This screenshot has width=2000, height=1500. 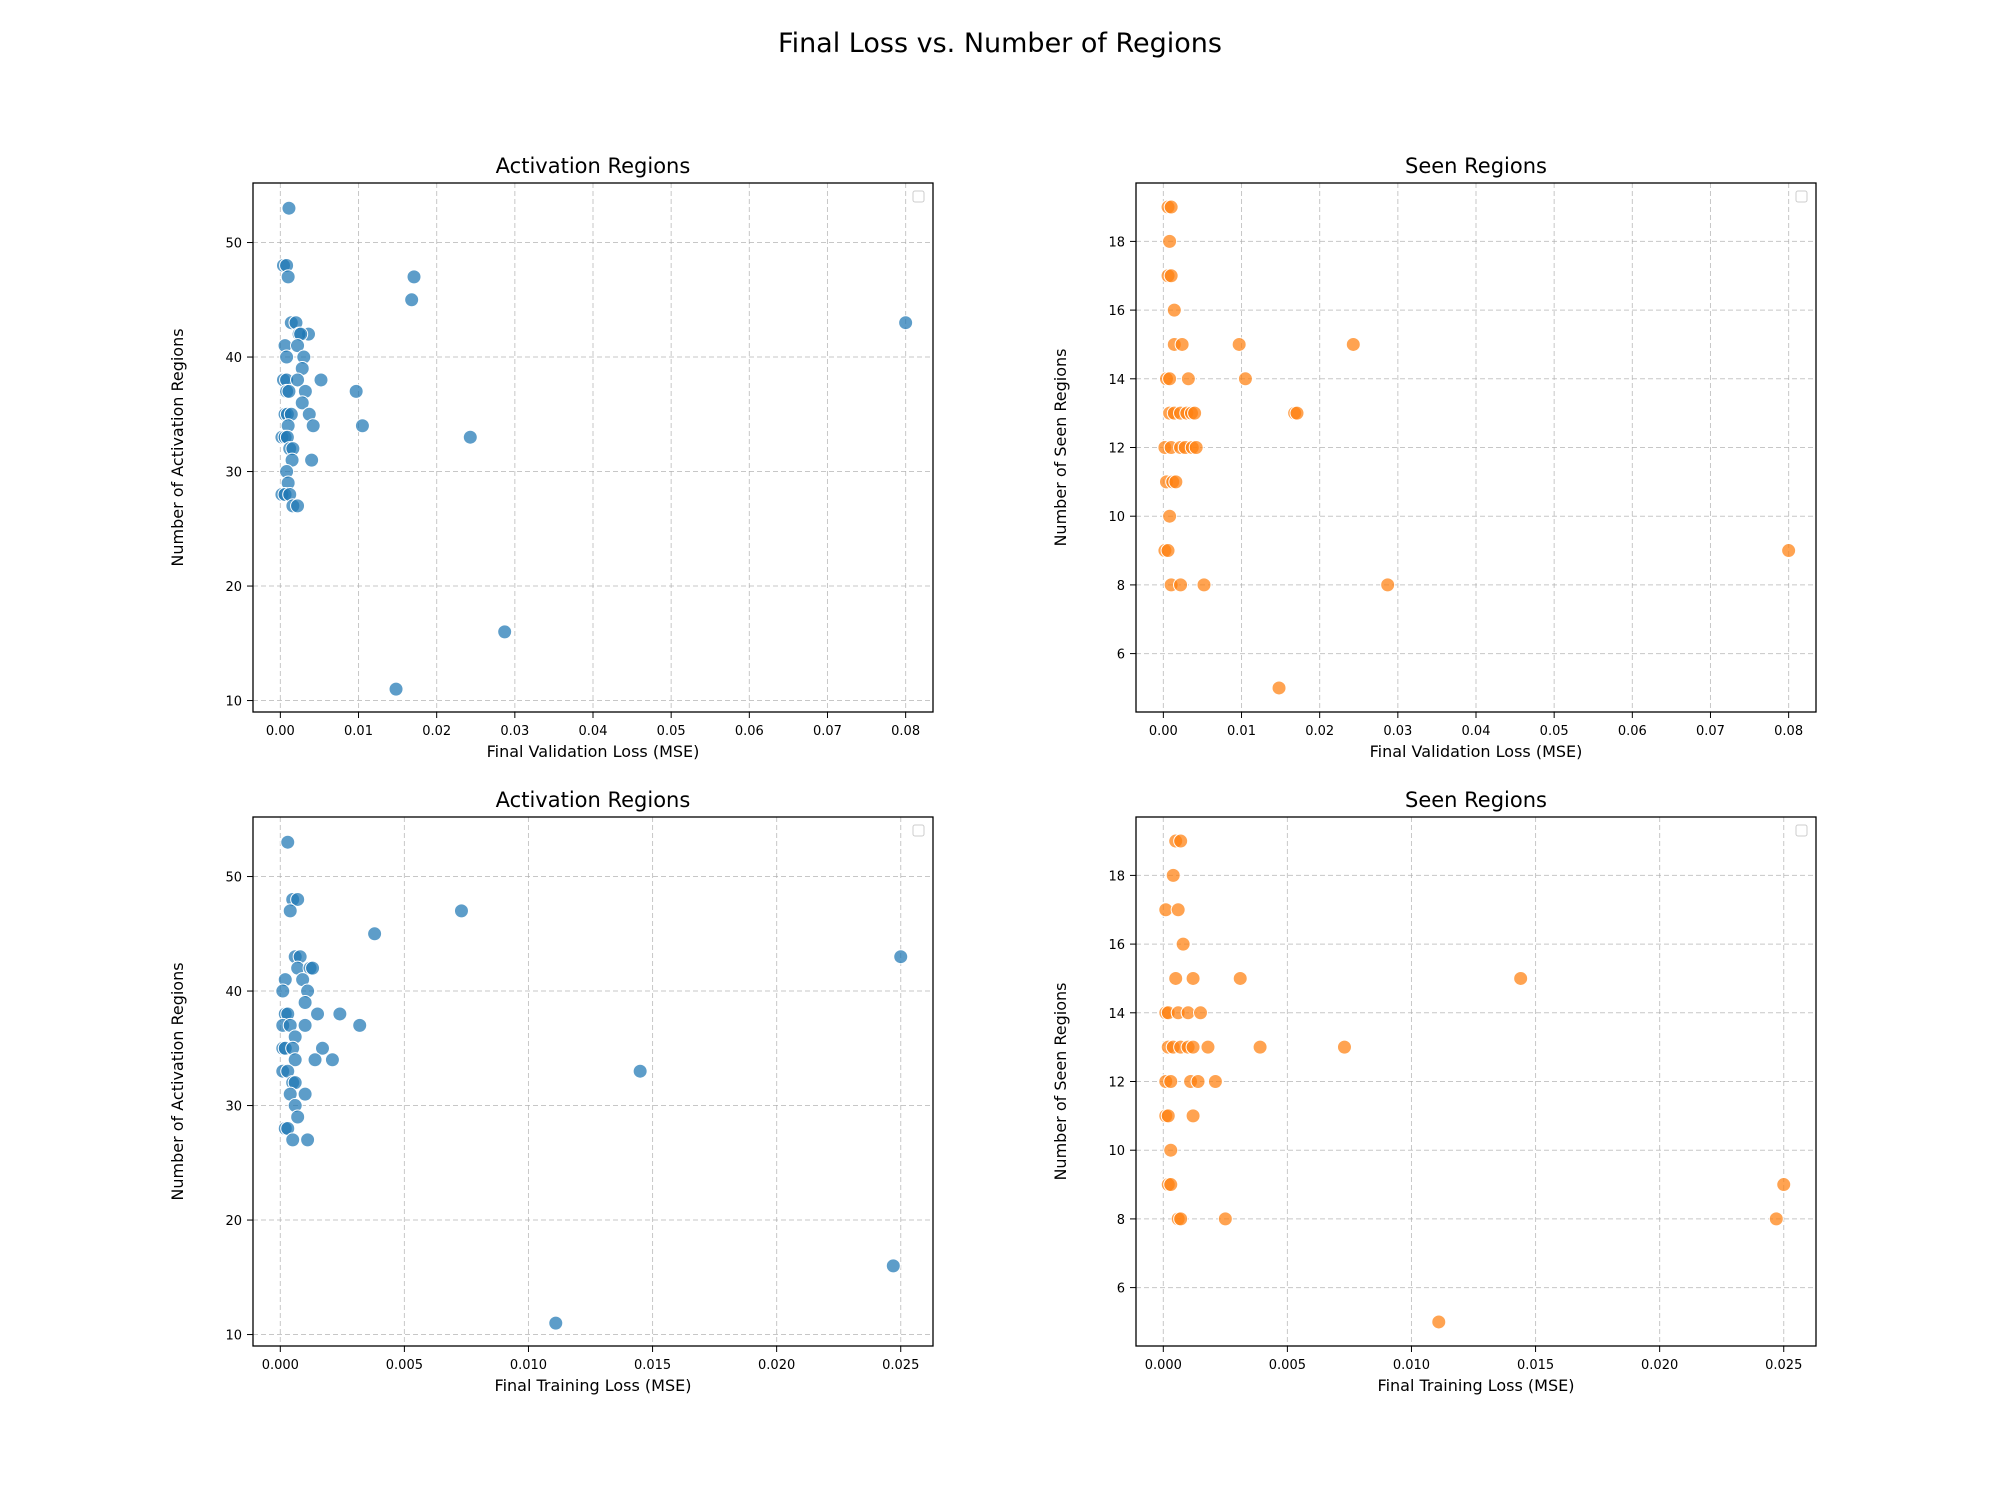 I want to click on subplot-title: Activation Regions, so click(x=593, y=166).